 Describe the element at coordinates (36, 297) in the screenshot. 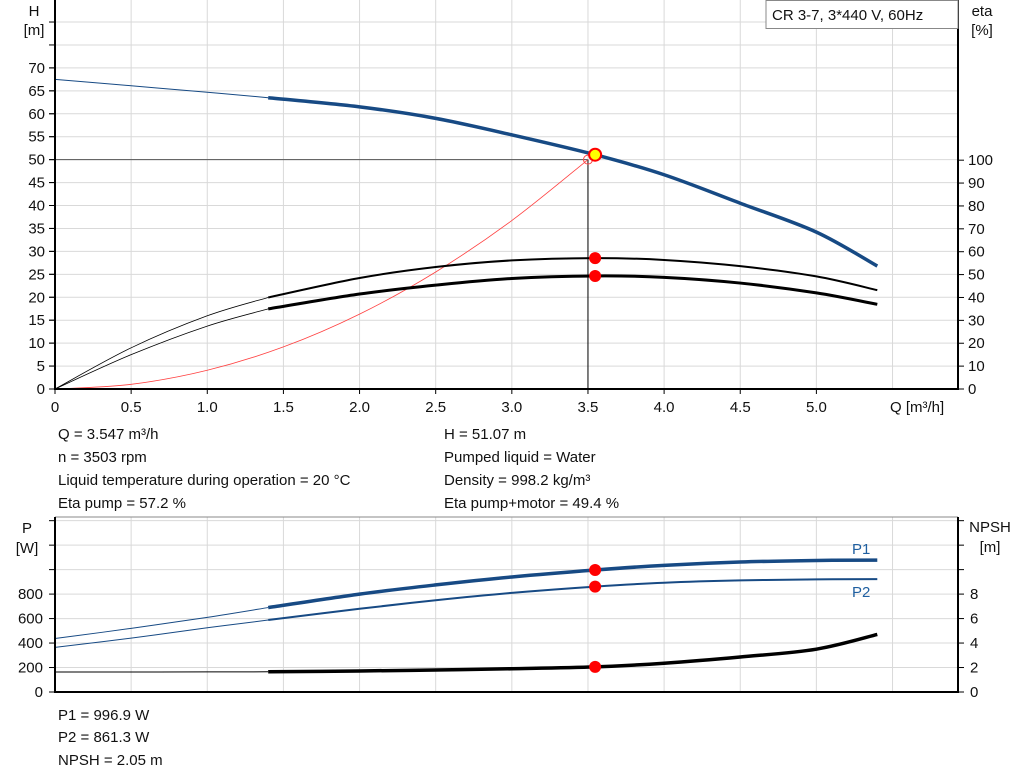

I see `h-tick-label: 20` at that location.